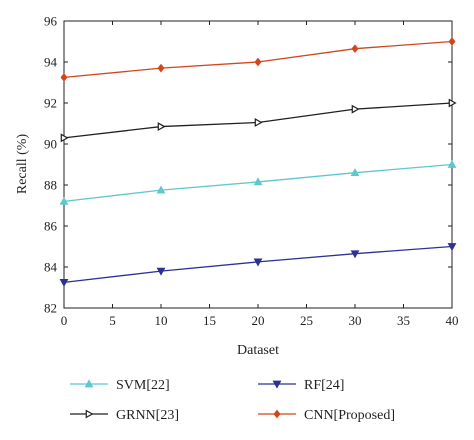 The height and width of the screenshot is (440, 474). Describe the element at coordinates (306, 320) in the screenshot. I see `x-tick-label: 25` at that location.